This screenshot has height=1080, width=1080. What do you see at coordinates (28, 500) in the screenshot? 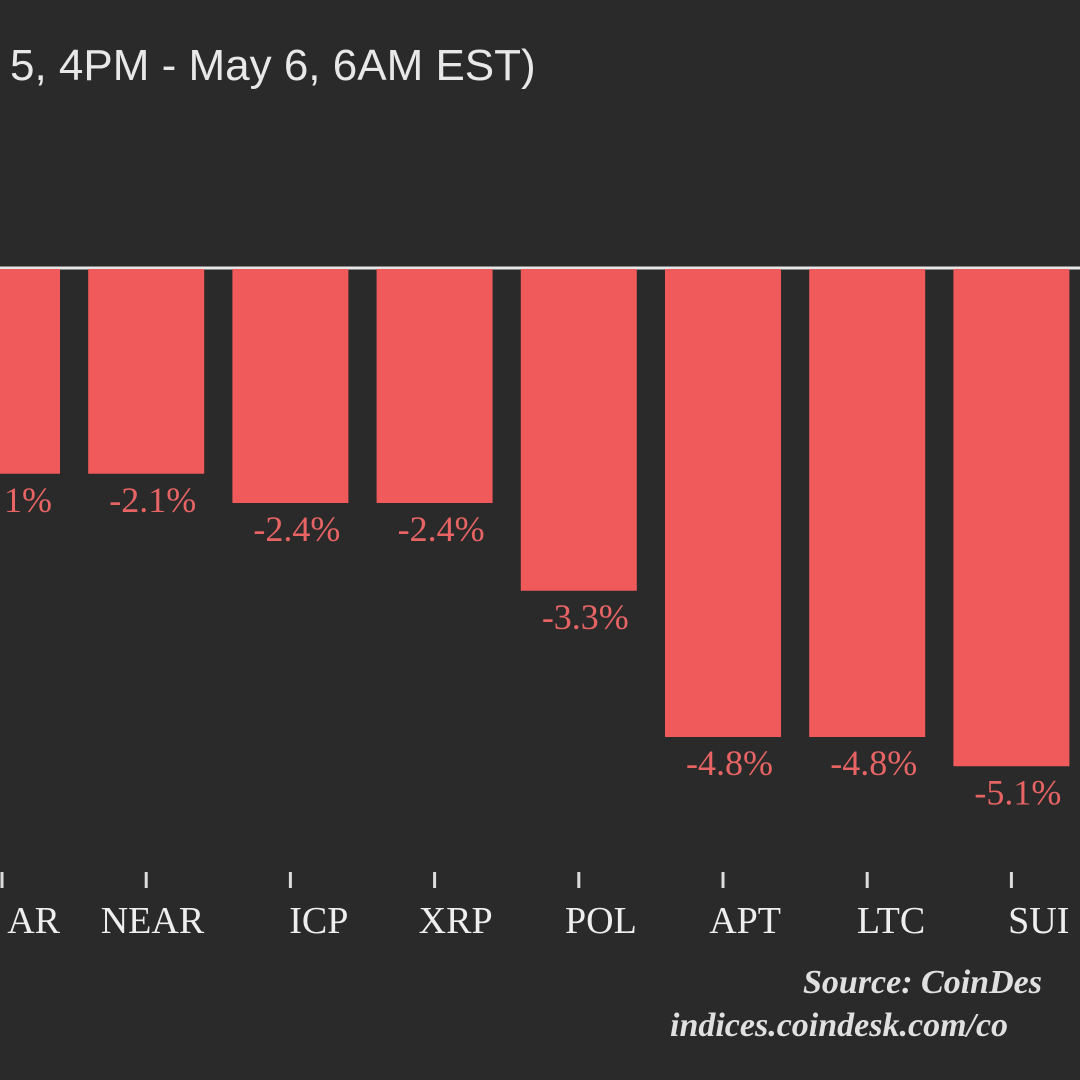
I see `value-label: 1%` at bounding box center [28, 500].